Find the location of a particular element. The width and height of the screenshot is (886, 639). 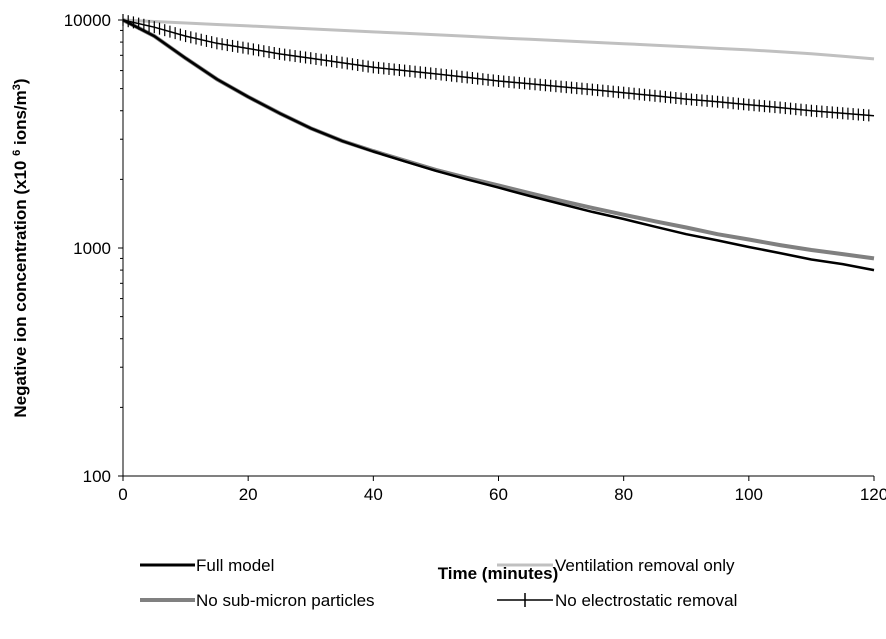

y-tick-label: 100 is located at coordinates (97, 476).